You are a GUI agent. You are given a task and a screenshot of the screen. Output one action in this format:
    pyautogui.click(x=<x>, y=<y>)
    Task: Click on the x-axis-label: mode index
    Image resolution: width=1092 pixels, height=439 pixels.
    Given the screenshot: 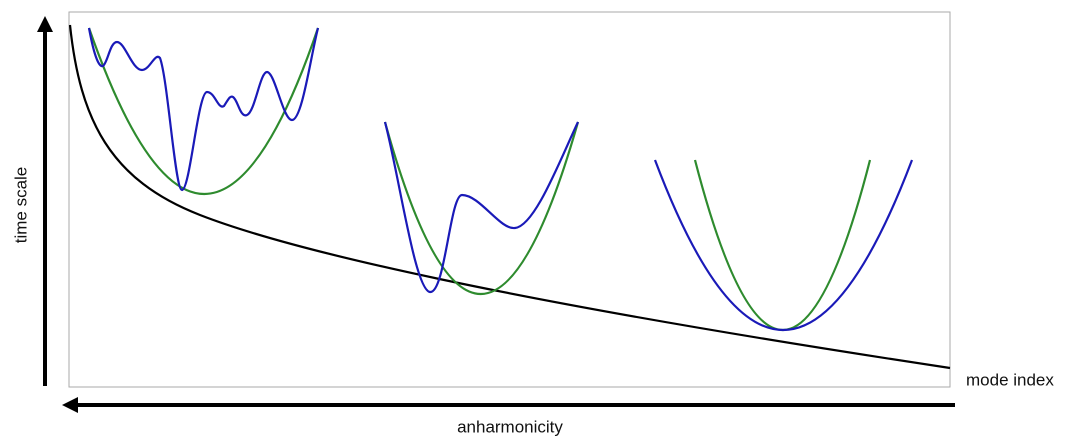 What is the action you would take?
    pyautogui.click(x=1010, y=379)
    